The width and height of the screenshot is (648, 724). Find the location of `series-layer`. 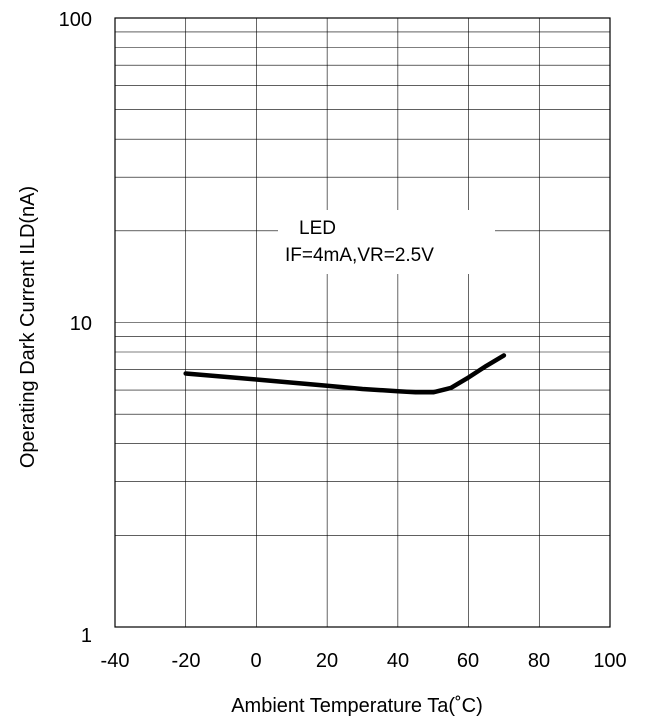

series-layer is located at coordinates (345, 374).